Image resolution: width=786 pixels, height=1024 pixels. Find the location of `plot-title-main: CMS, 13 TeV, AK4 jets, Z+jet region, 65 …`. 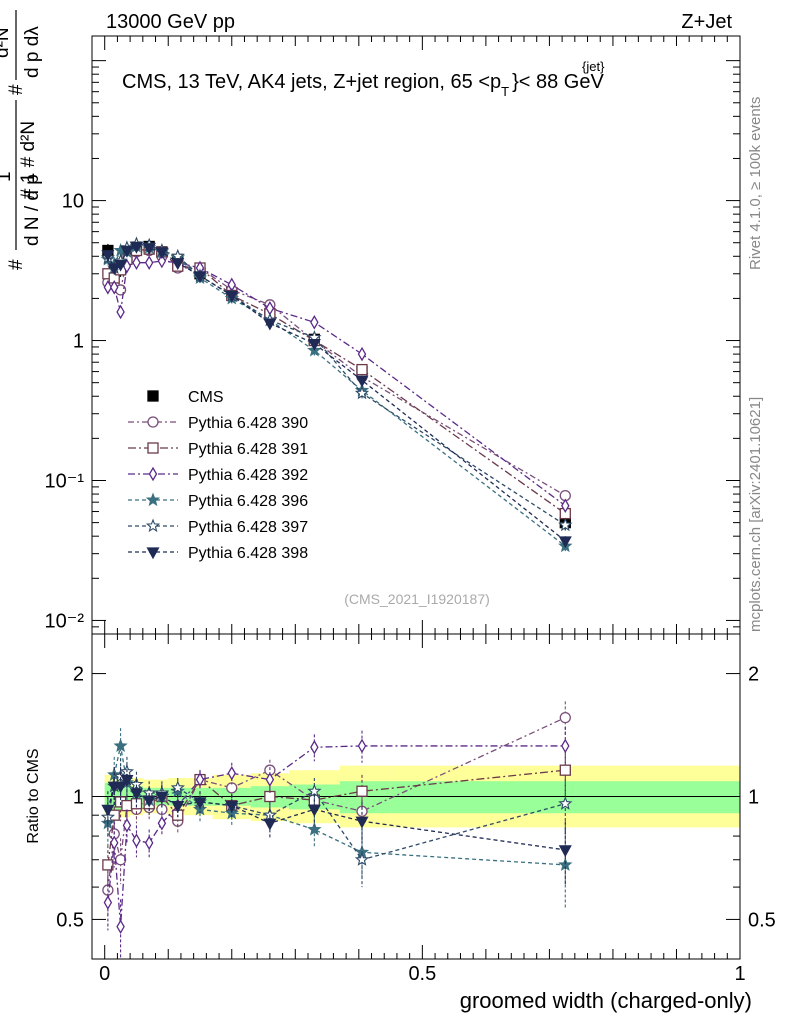

plot-title-main: CMS, 13 TeV, AK4 jets, Z+jet region, 65 … is located at coordinates (311, 82).